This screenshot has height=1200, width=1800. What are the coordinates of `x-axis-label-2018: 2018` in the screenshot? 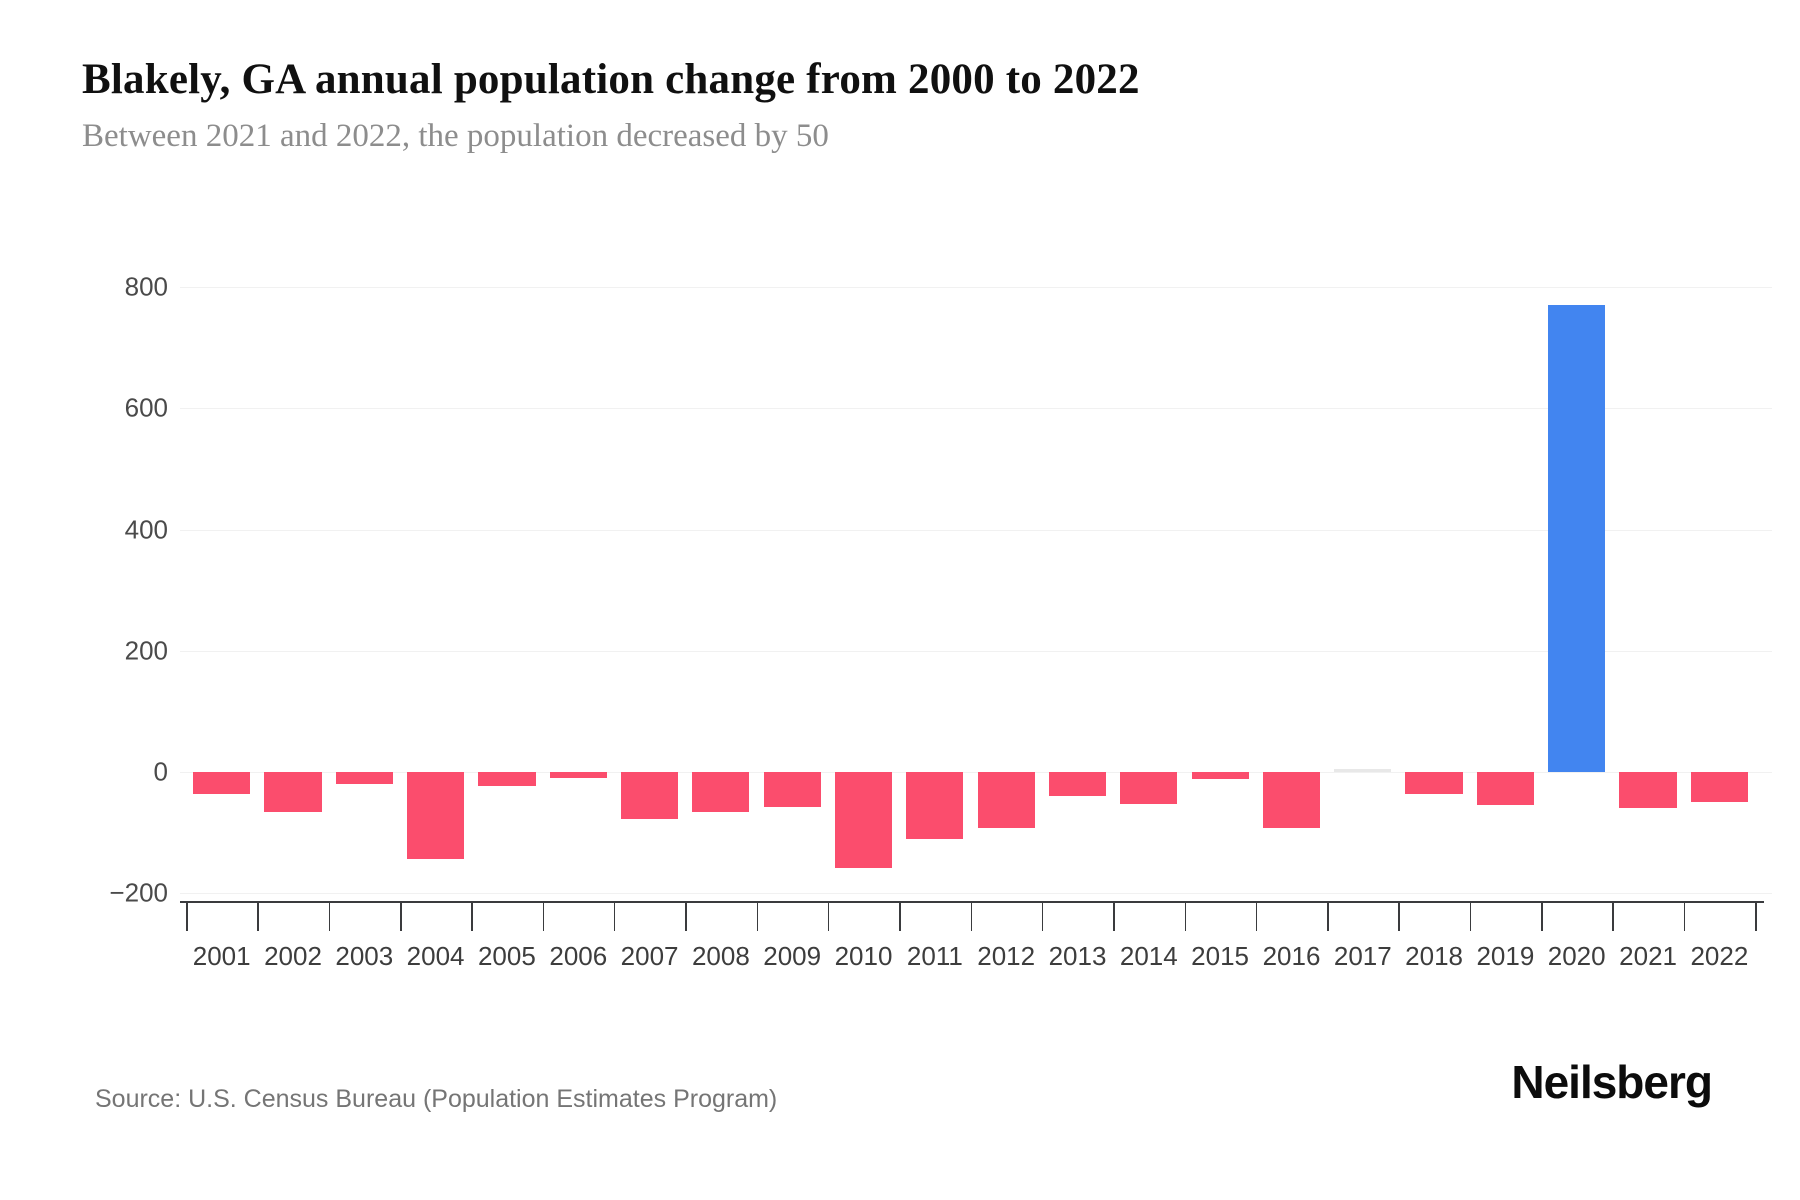 It's located at (1434, 956).